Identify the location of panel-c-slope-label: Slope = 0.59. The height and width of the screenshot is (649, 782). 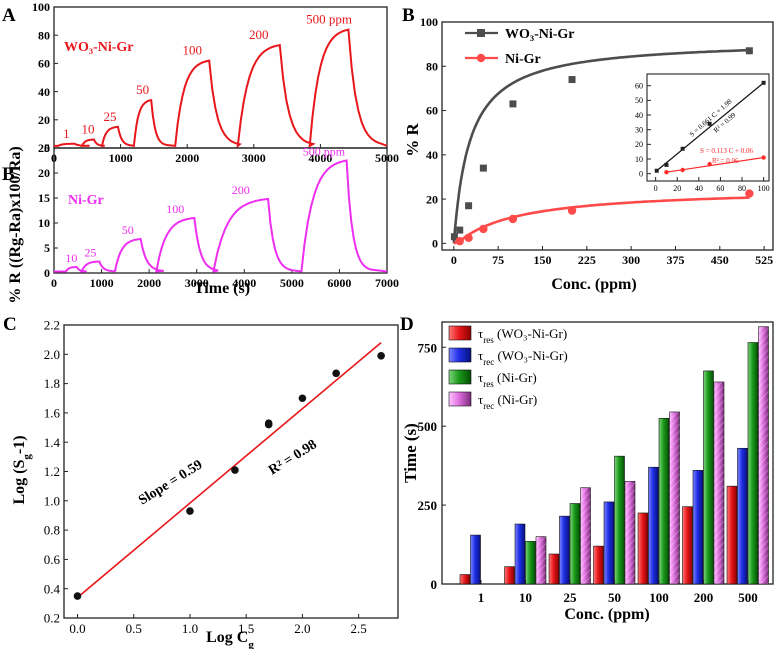
(170, 482).